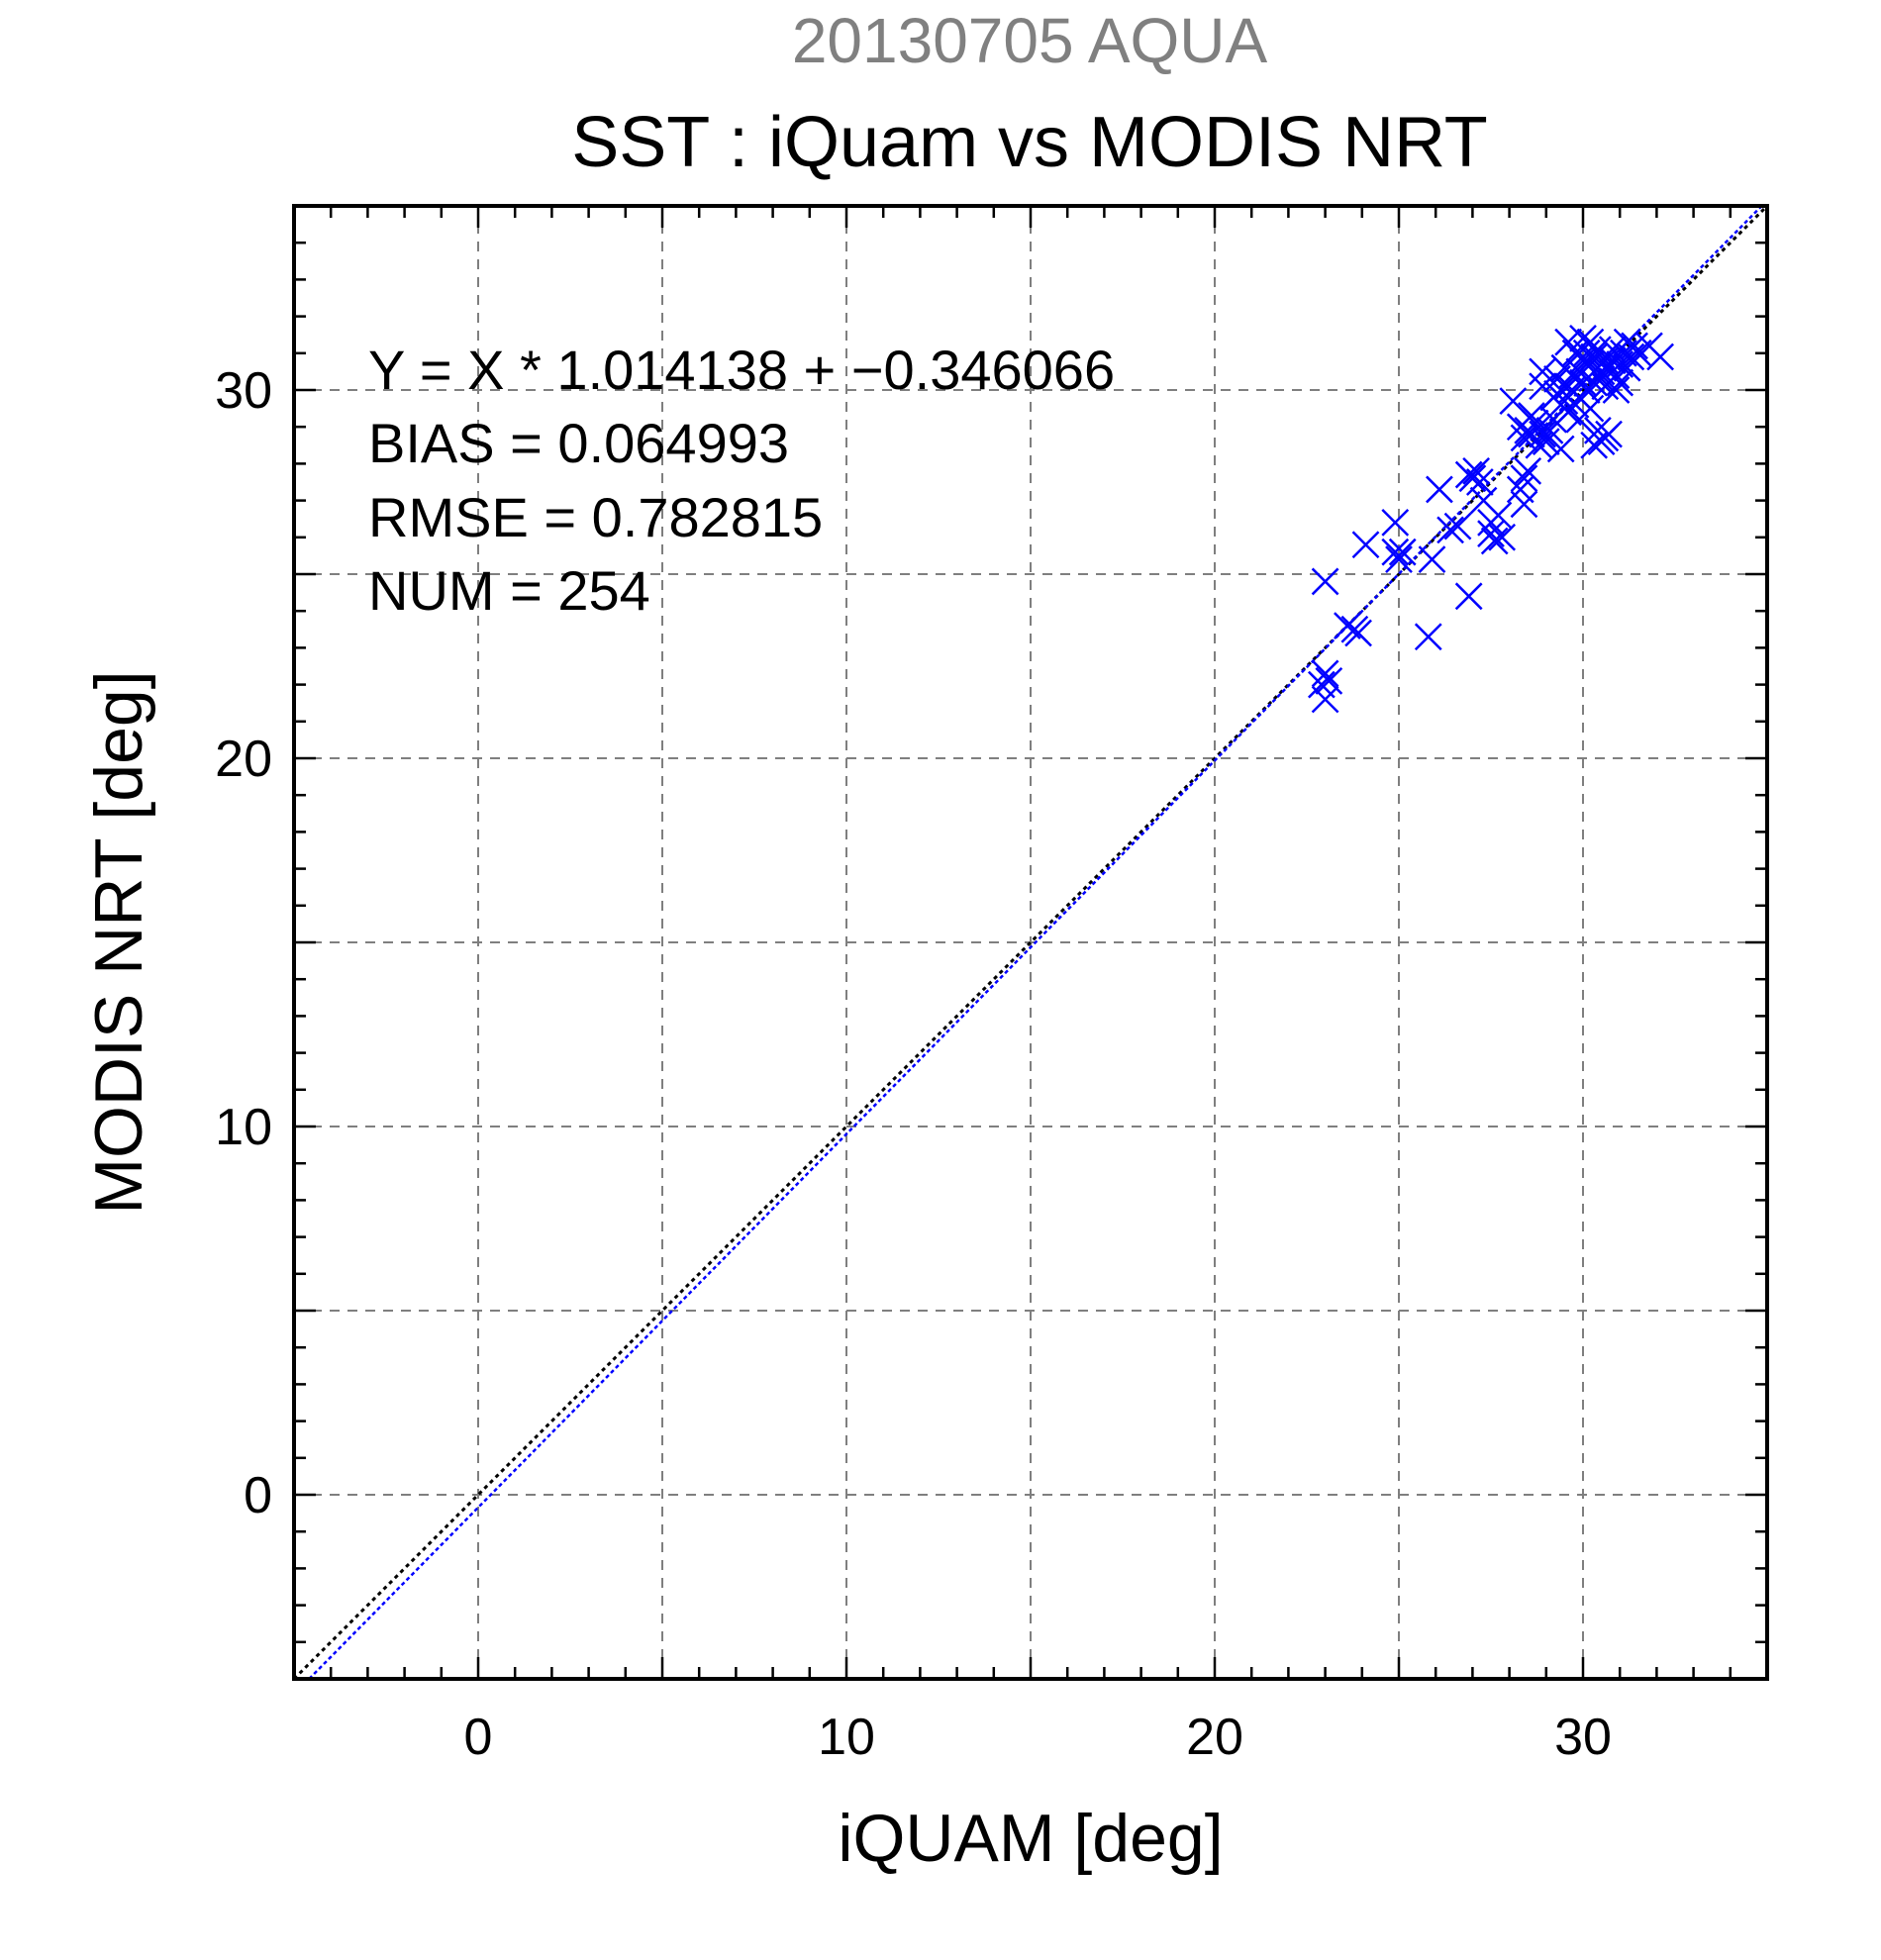 The height and width of the screenshot is (1960, 1881). Describe the element at coordinates (846, 1737) in the screenshot. I see `x-tick-label: 10` at that location.